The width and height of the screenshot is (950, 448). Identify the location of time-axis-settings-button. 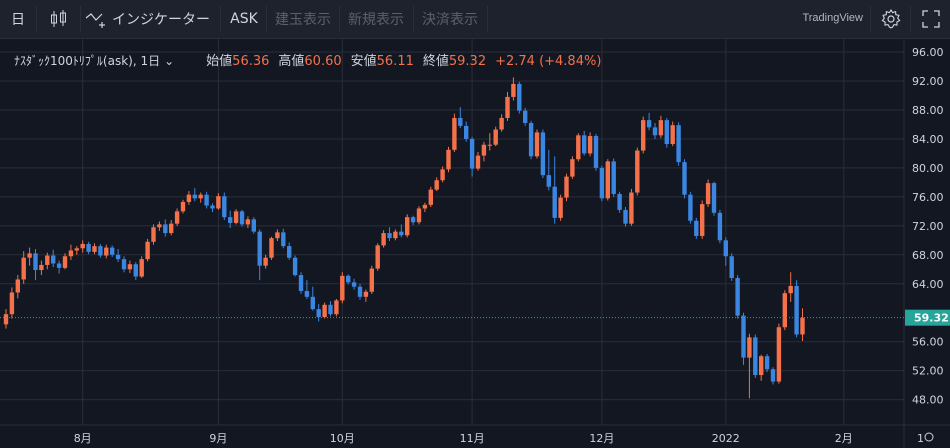
(929, 437).